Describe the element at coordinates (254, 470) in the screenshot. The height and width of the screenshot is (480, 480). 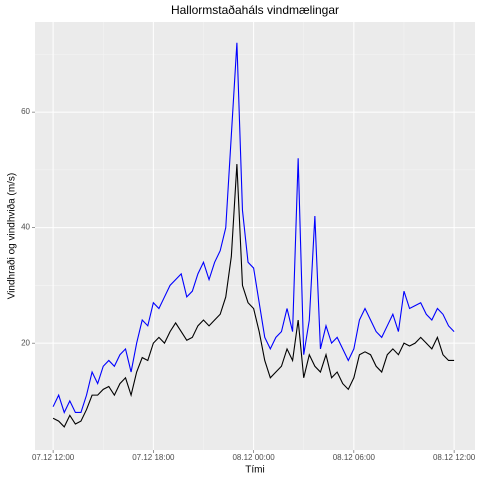
I see `x-axis-title: Tími` at that location.